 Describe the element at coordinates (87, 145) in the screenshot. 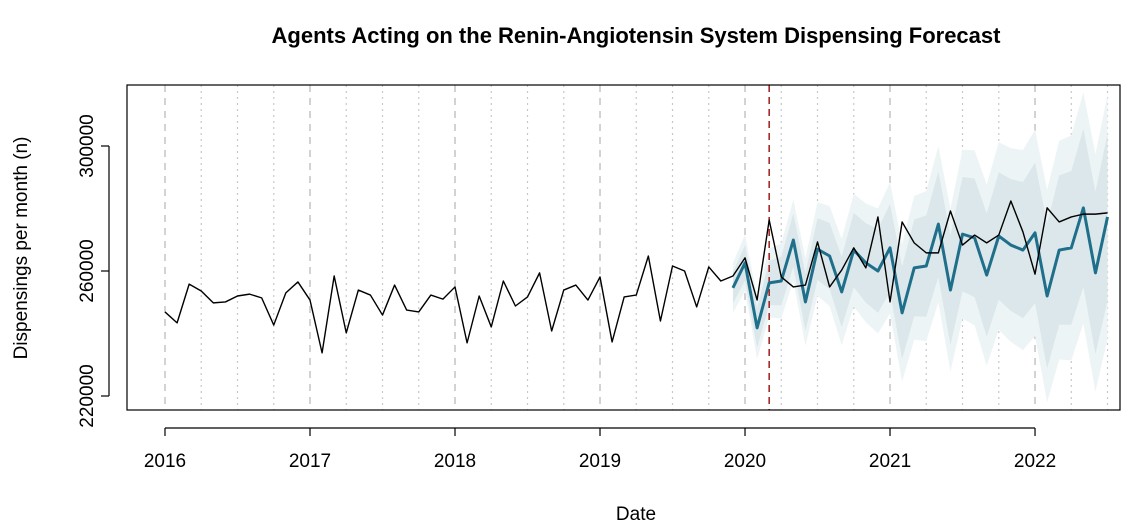

I see `y-tick-label: 300000` at that location.